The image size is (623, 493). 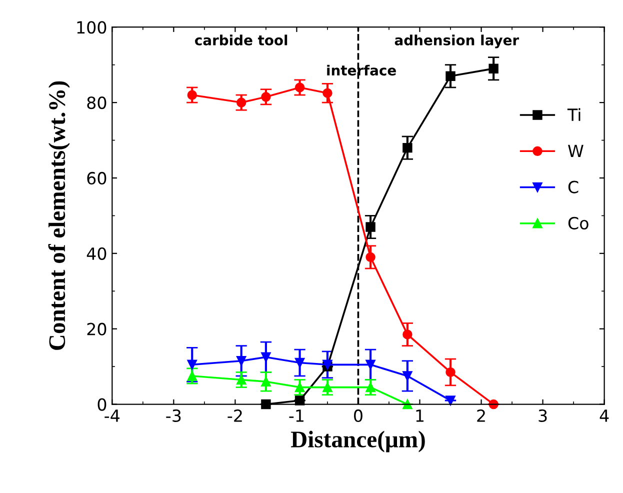 I want to click on legend-label: C, so click(x=573, y=187).